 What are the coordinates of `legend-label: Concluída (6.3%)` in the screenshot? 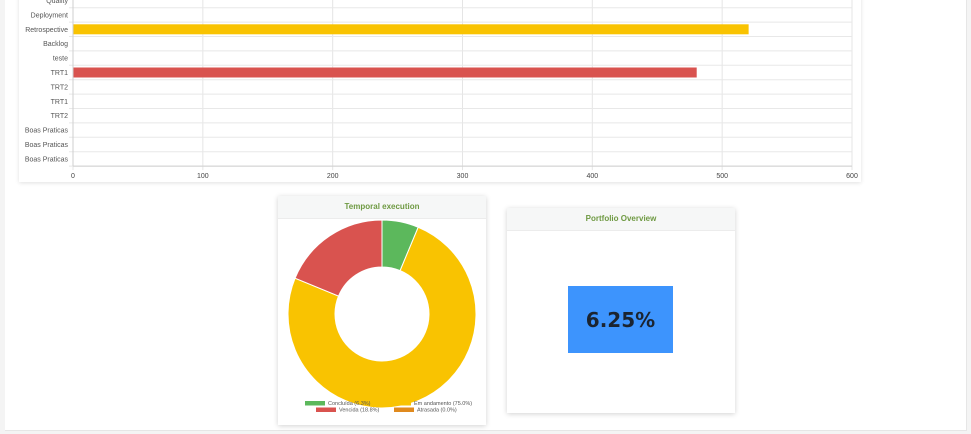 It's located at (349, 404).